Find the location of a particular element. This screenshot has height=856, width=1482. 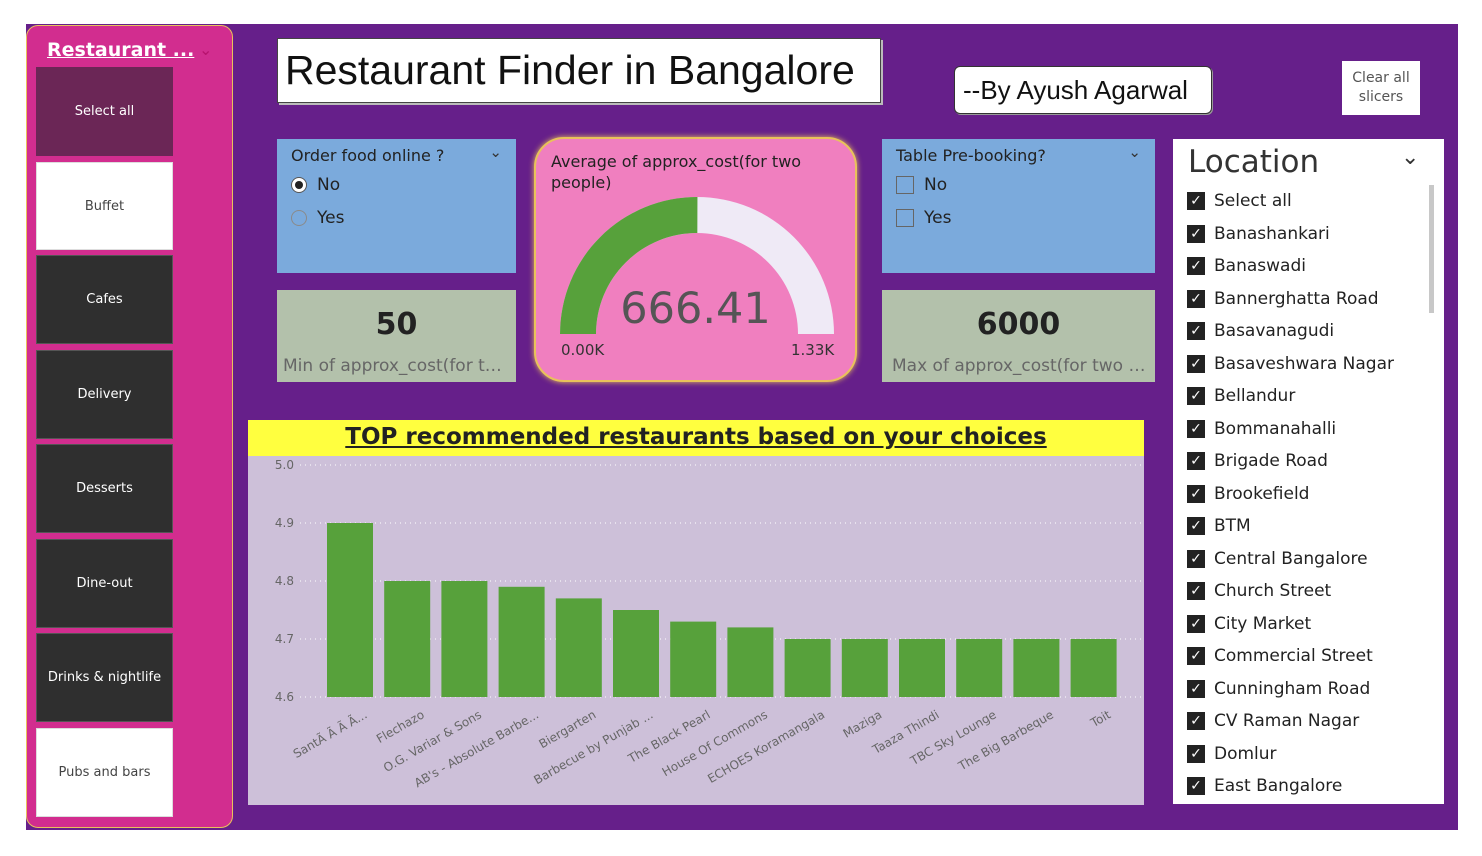

location-item: ✓ Bannerghatta Road is located at coordinates (1283, 299).